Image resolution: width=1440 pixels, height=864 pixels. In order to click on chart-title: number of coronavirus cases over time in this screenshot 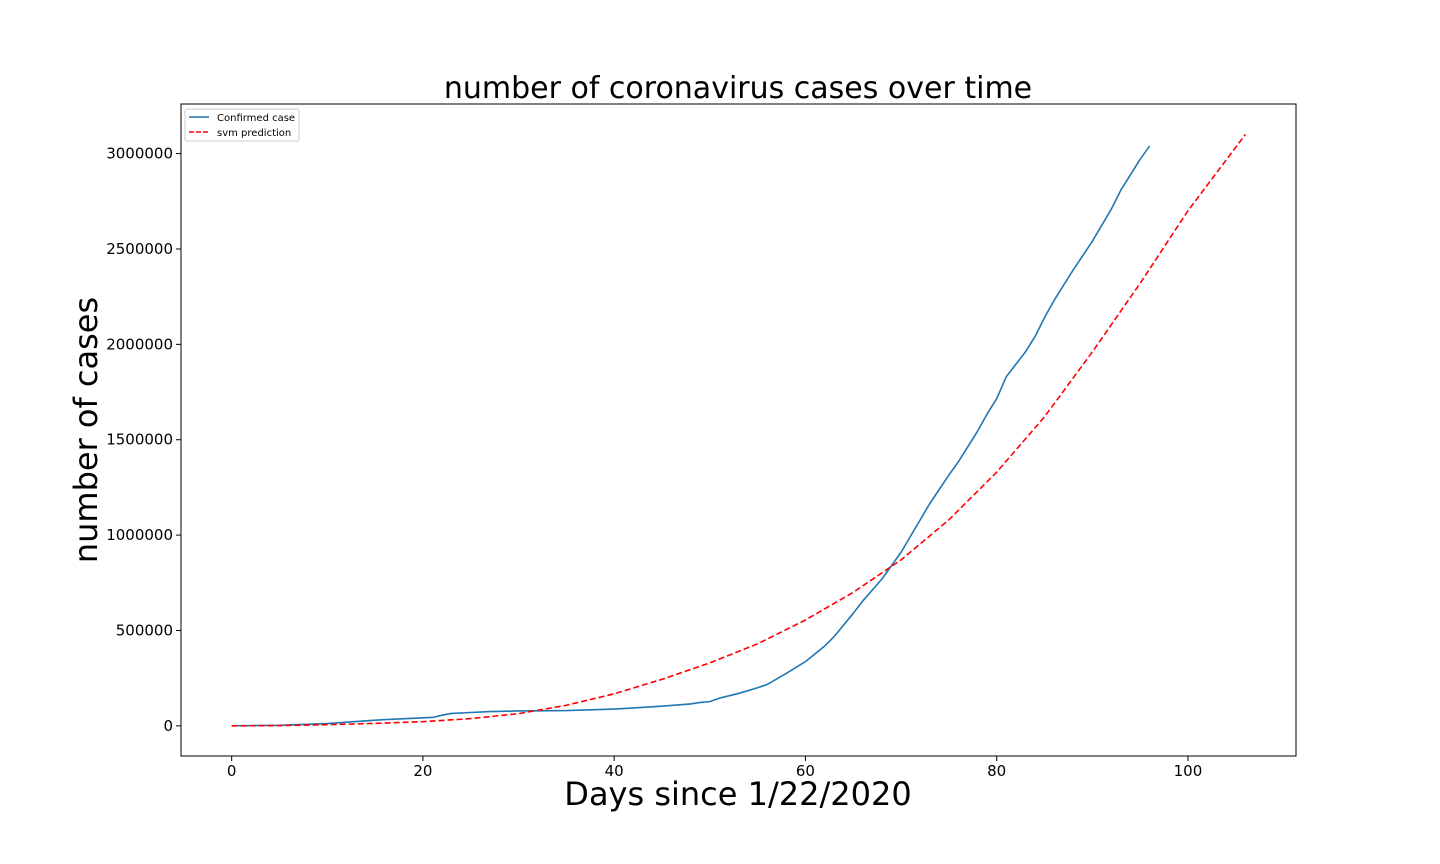, I will do `click(738, 88)`.